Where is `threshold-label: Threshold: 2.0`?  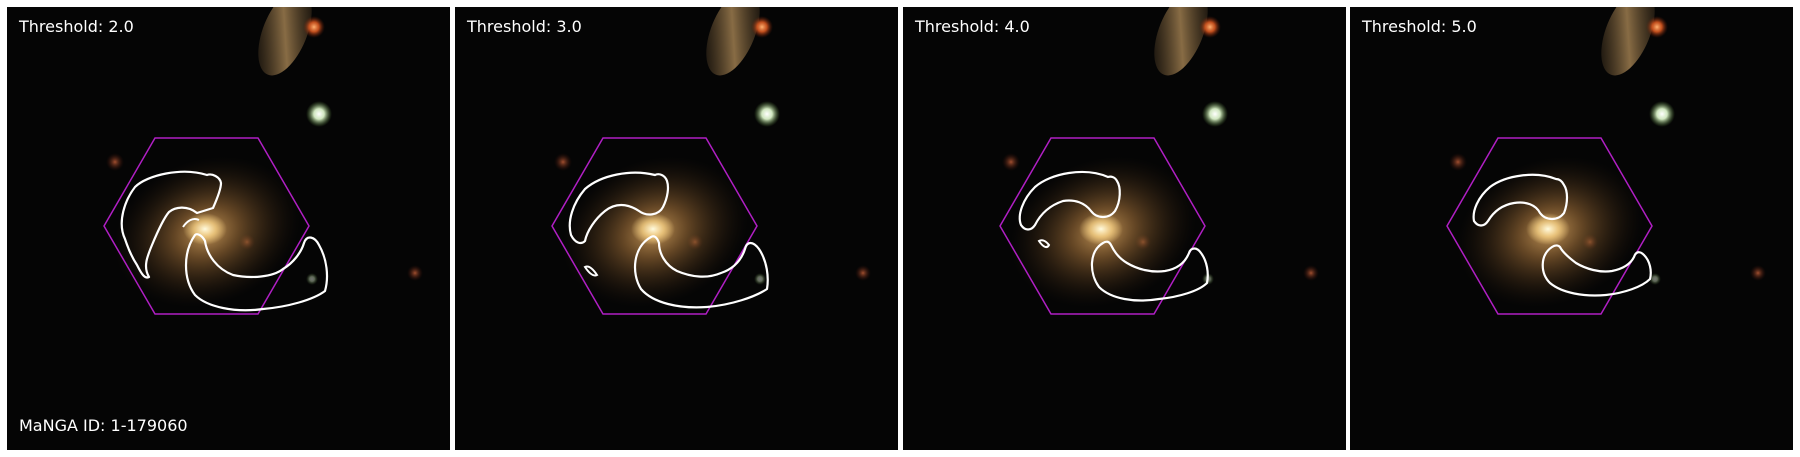
threshold-label: Threshold: 2.0 is located at coordinates (76, 26).